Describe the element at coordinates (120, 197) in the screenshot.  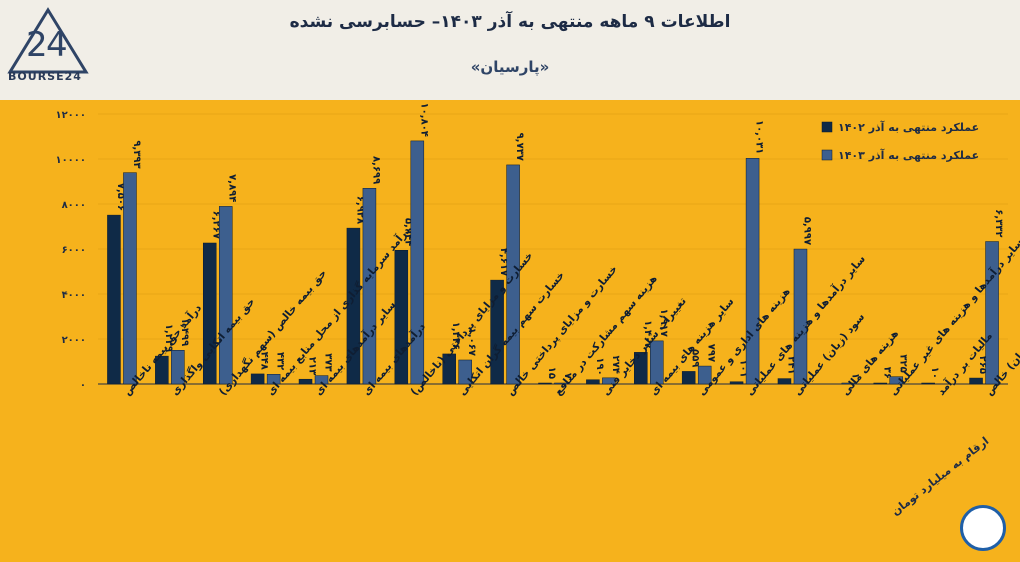
I see `data-label: ۷,۵۰۶` at that location.